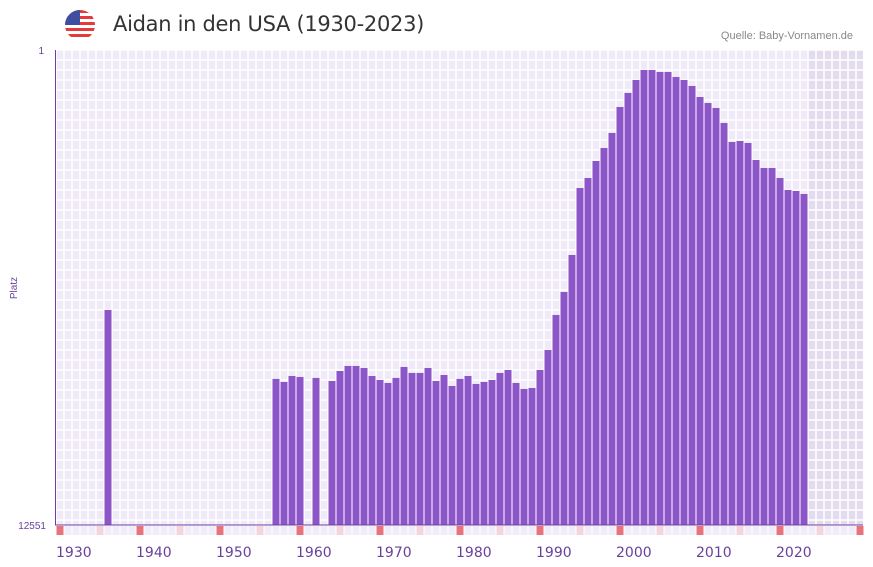  I want to click on bar-2008, so click(684, 302).